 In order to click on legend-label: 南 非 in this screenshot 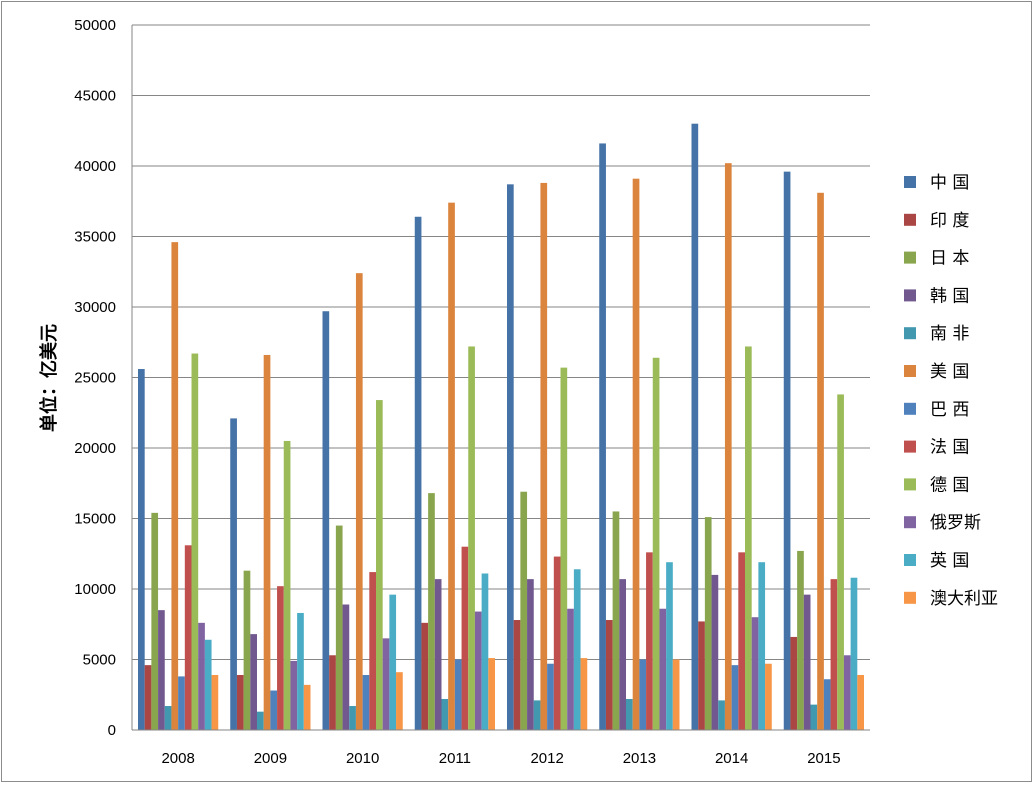, I will do `click(949, 334)`.